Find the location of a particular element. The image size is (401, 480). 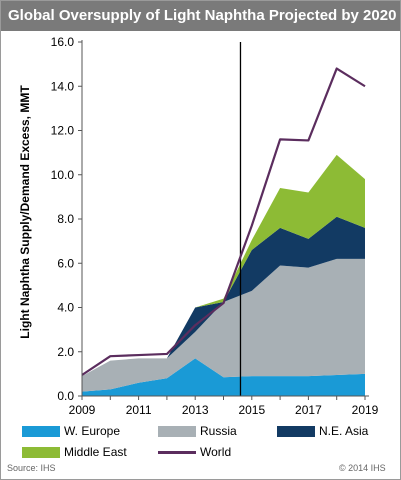

legend-label-russia: Russia is located at coordinates (218, 431).